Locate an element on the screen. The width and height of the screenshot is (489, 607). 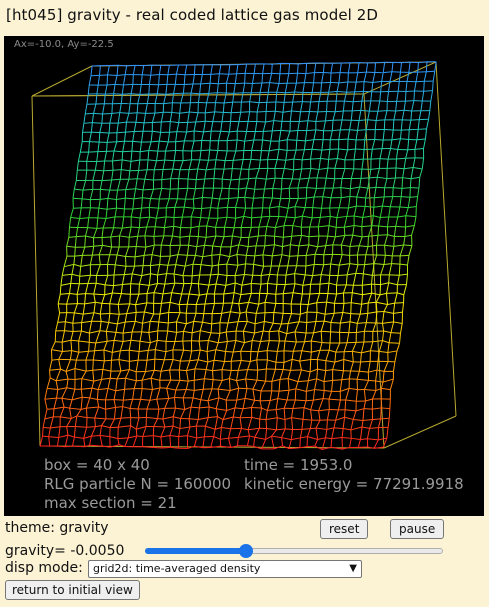
disp-mode-select: grid2d: time-averaged density ▼ is located at coordinates (225, 569).